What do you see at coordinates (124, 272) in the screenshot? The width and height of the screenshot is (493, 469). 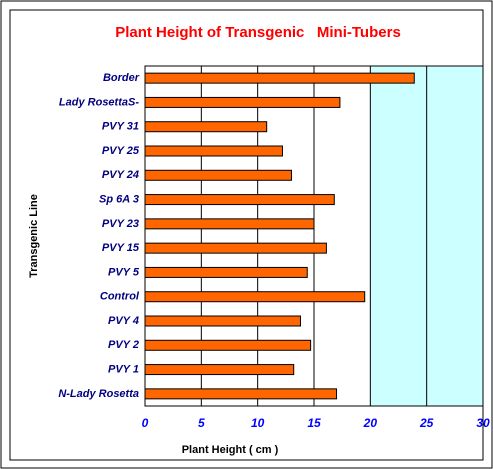 I see `y-tick-label: PVY 5` at bounding box center [124, 272].